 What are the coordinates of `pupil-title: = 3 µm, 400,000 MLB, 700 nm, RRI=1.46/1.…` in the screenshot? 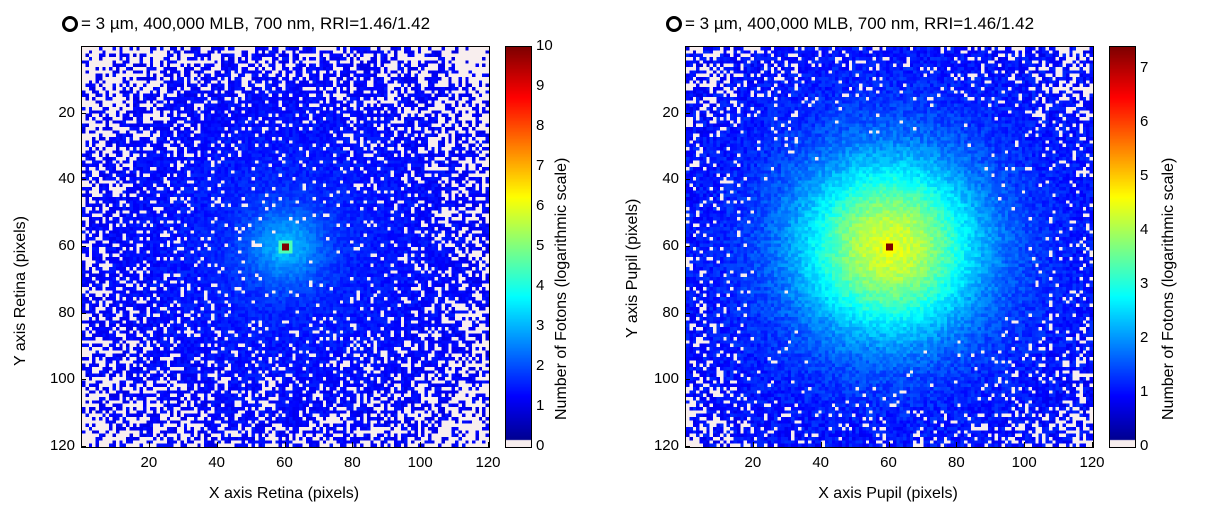 It's located at (850, 24).